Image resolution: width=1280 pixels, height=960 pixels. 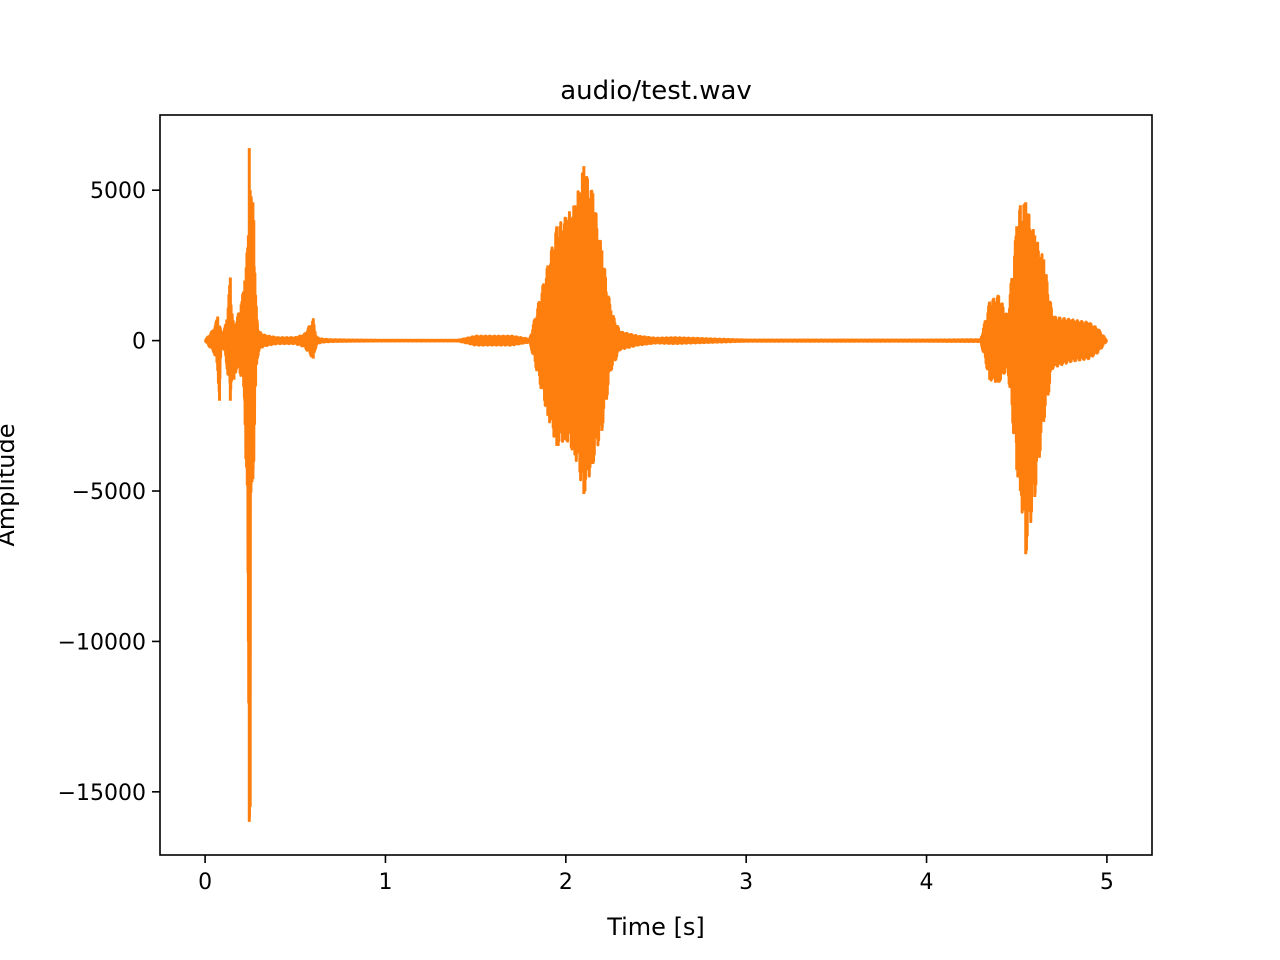 What do you see at coordinates (385, 882) in the screenshot?
I see `x-tick-label: 1` at bounding box center [385, 882].